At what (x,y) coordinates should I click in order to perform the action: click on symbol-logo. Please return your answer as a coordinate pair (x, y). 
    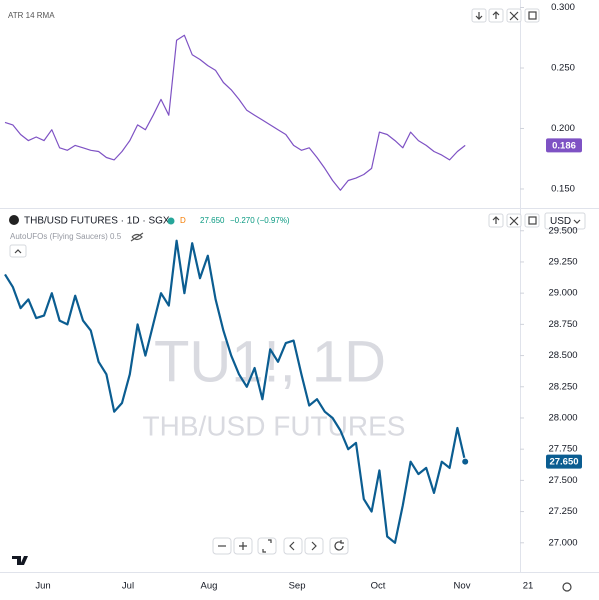
    Looking at the image, I should click on (14, 220).